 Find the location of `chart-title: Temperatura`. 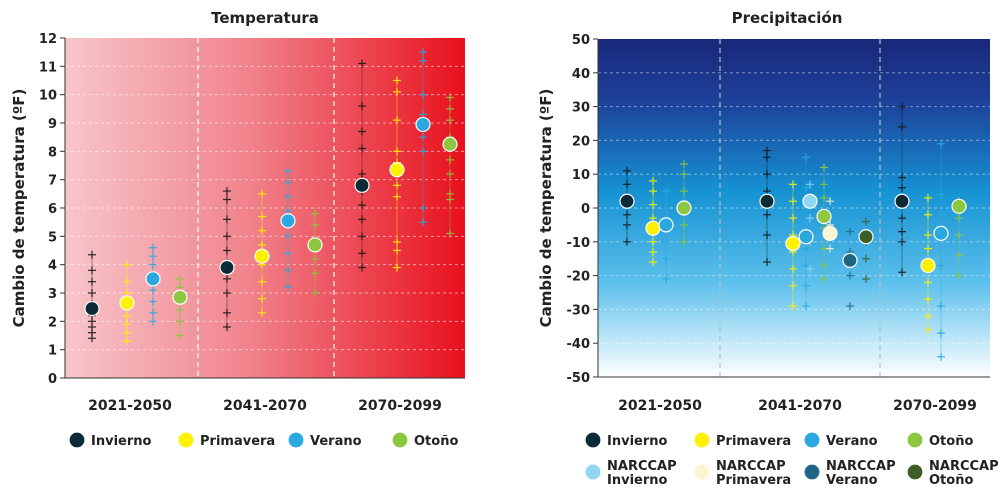

chart-title: Temperatura is located at coordinates (265, 18).